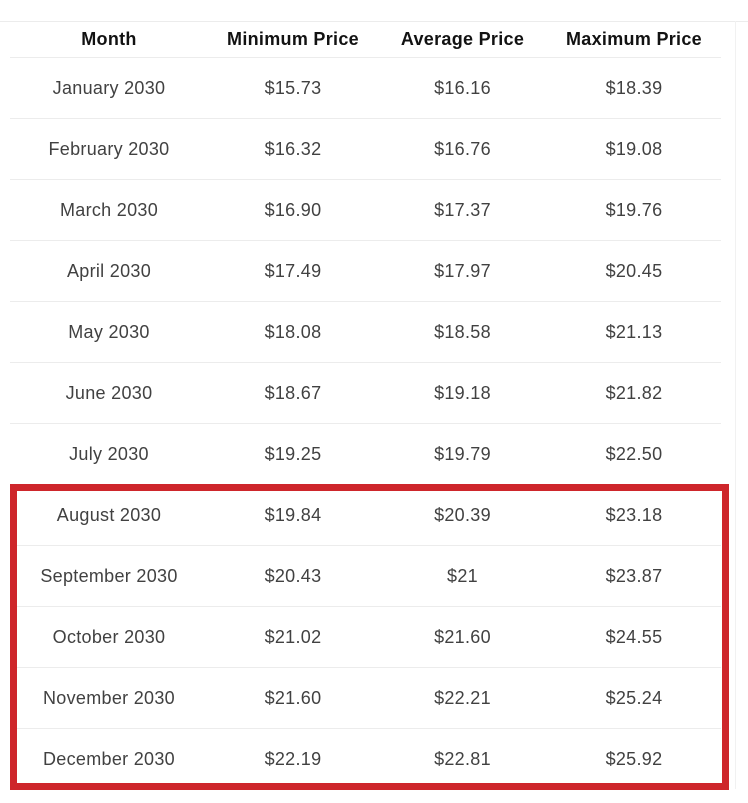  Describe the element at coordinates (293, 454) in the screenshot. I see `minimum-price-cell: $19.25` at that location.